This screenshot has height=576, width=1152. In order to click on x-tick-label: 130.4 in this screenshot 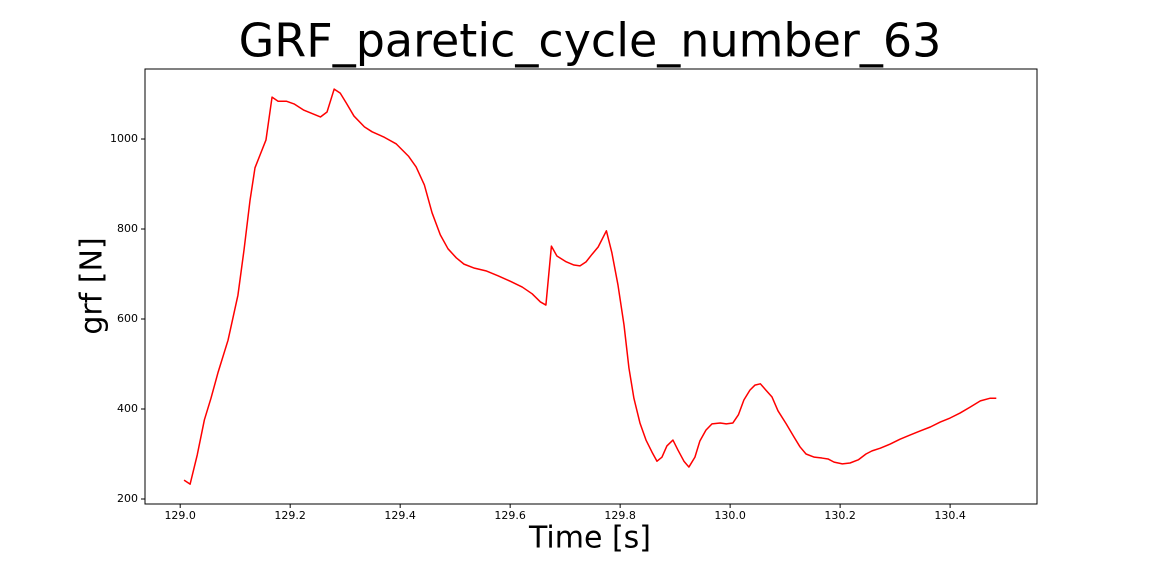, I will do `click(950, 515)`.